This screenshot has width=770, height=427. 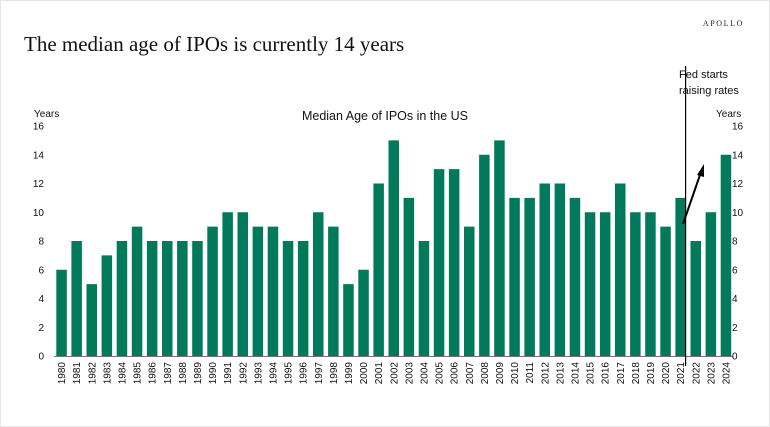 I want to click on x-tick-label: 1984, so click(x=122, y=373).